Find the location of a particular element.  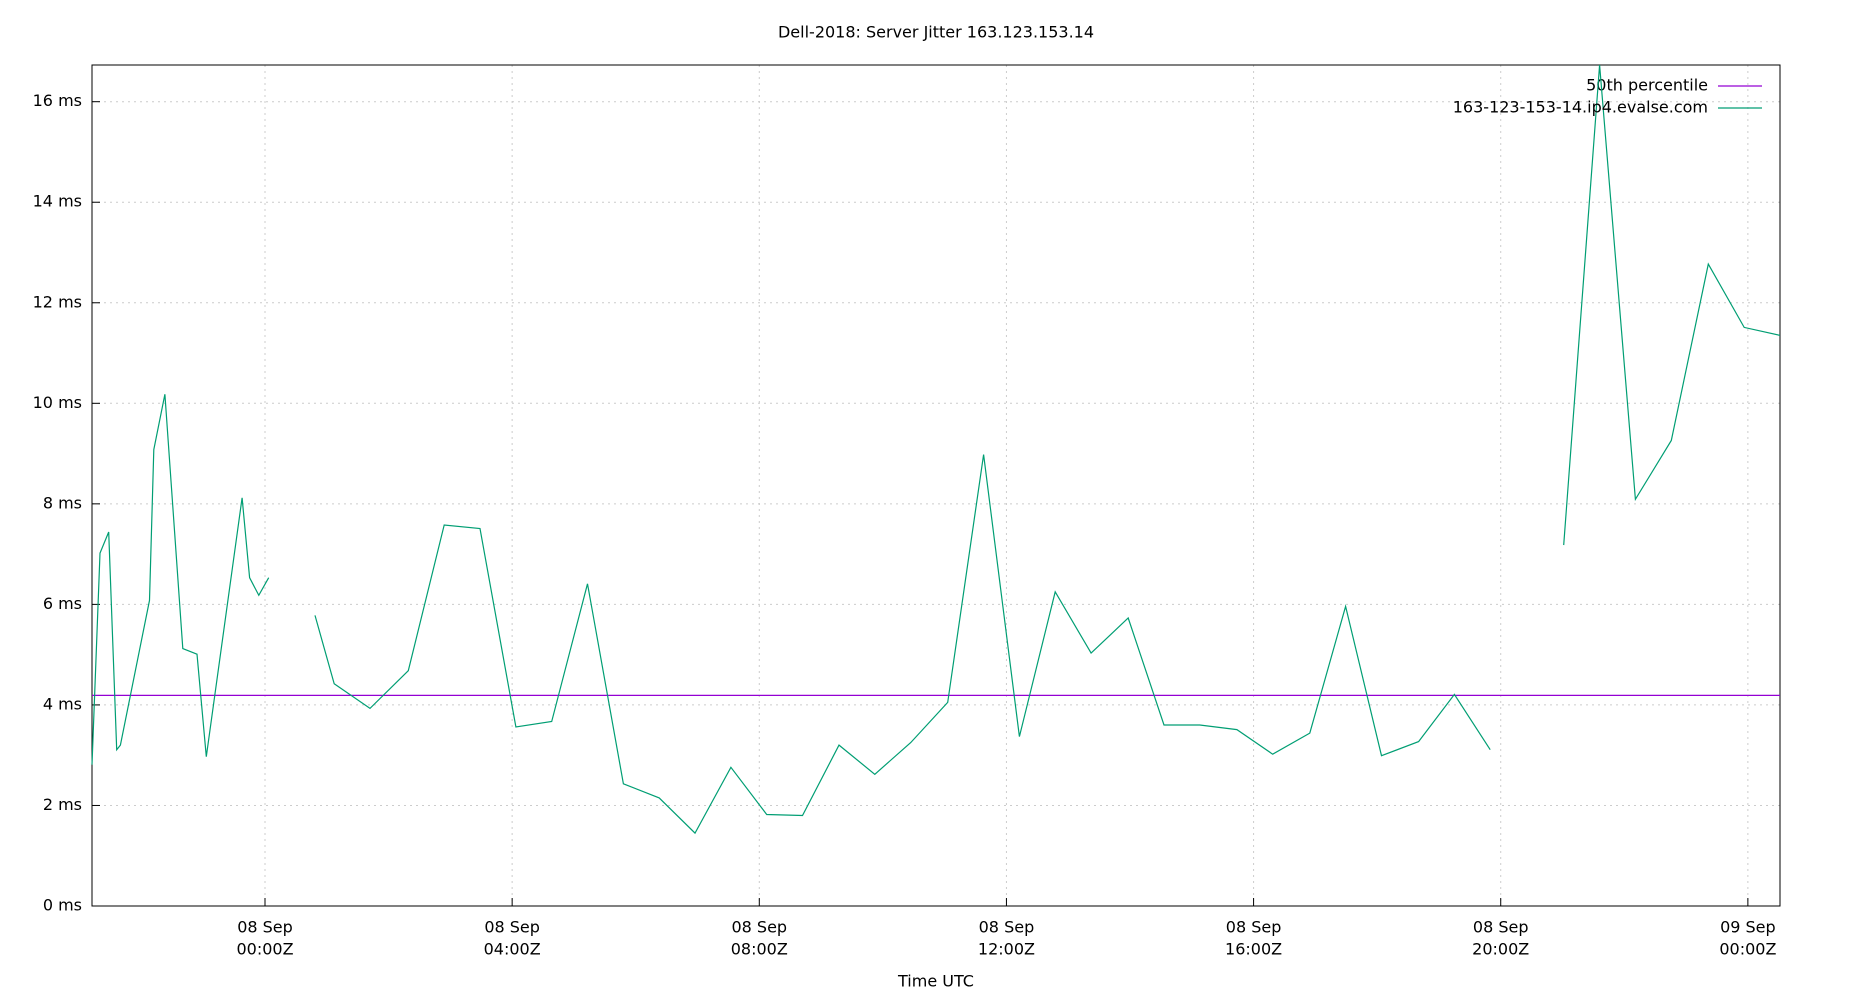

x-tick-label: 09 Sep is located at coordinates (1748, 927).